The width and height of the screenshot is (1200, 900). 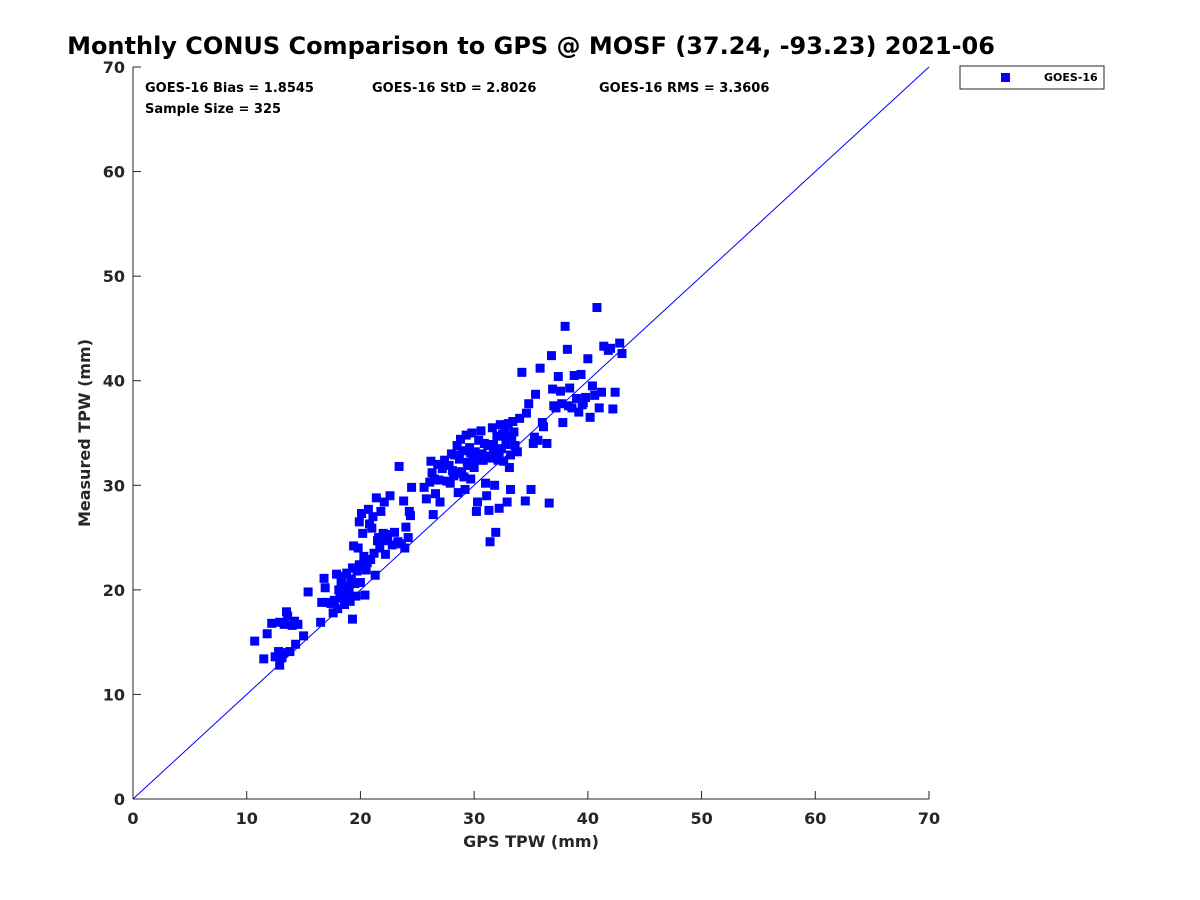 What do you see at coordinates (229, 88) in the screenshot?
I see `stat-bias: GOES-16 Bias = 1.8545` at bounding box center [229, 88].